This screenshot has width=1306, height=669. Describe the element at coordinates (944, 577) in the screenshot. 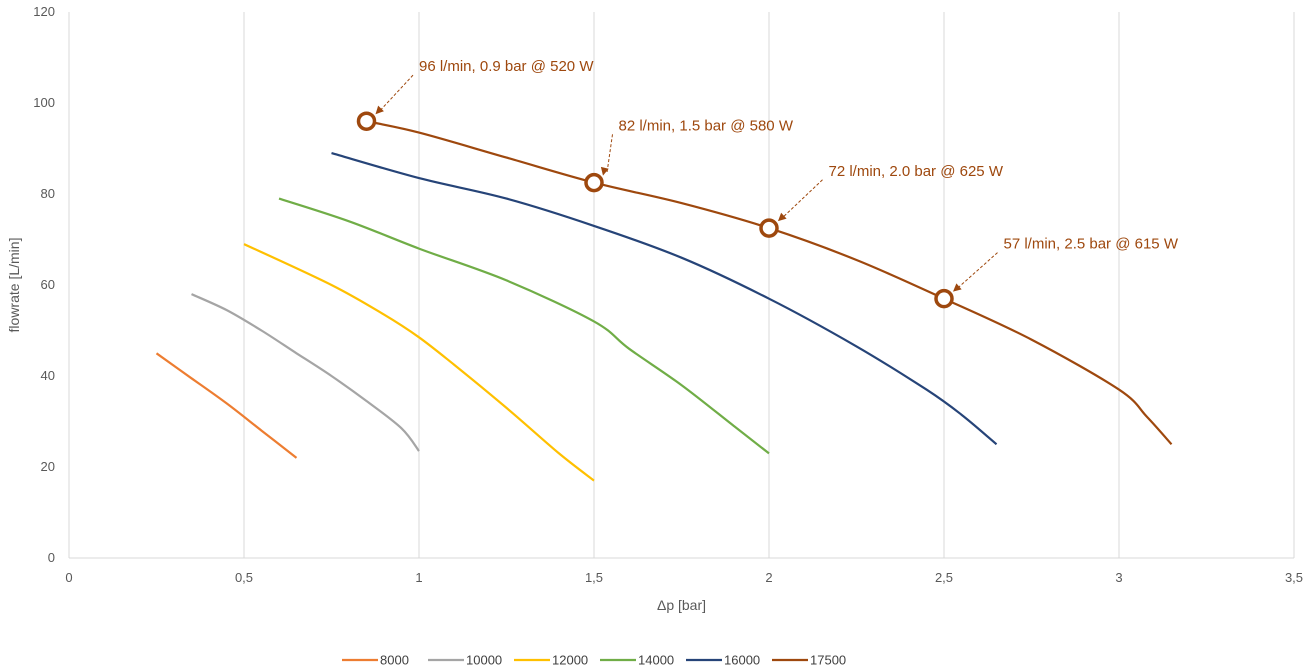

I see `x-tick-label: 2,5` at that location.